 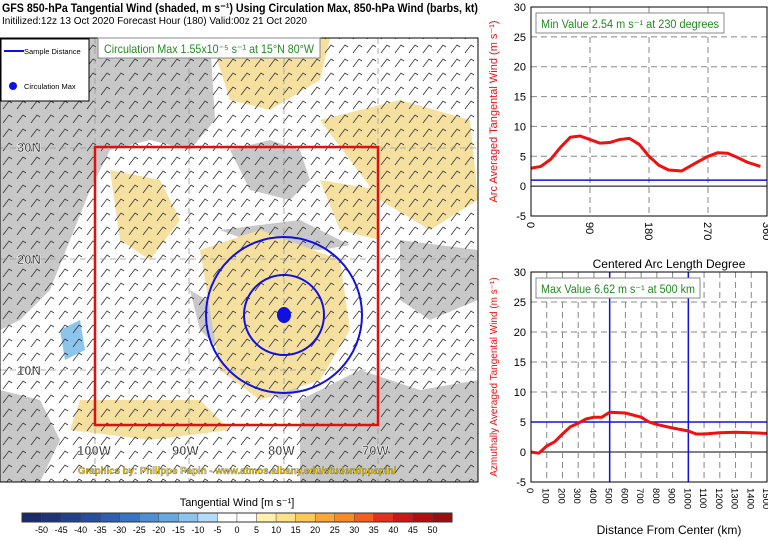 What do you see at coordinates (623, 496) in the screenshot?
I see `x-tick-label: 600` at bounding box center [623, 496].